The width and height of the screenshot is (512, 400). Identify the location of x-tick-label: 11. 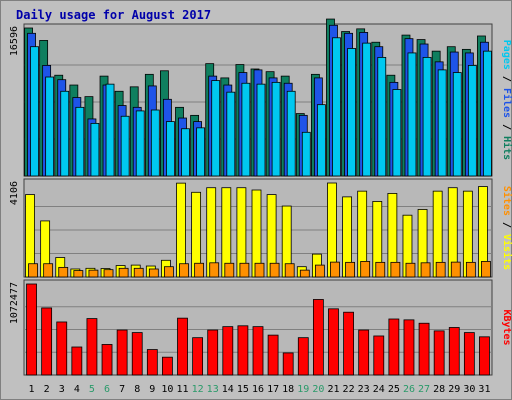
(182, 389).